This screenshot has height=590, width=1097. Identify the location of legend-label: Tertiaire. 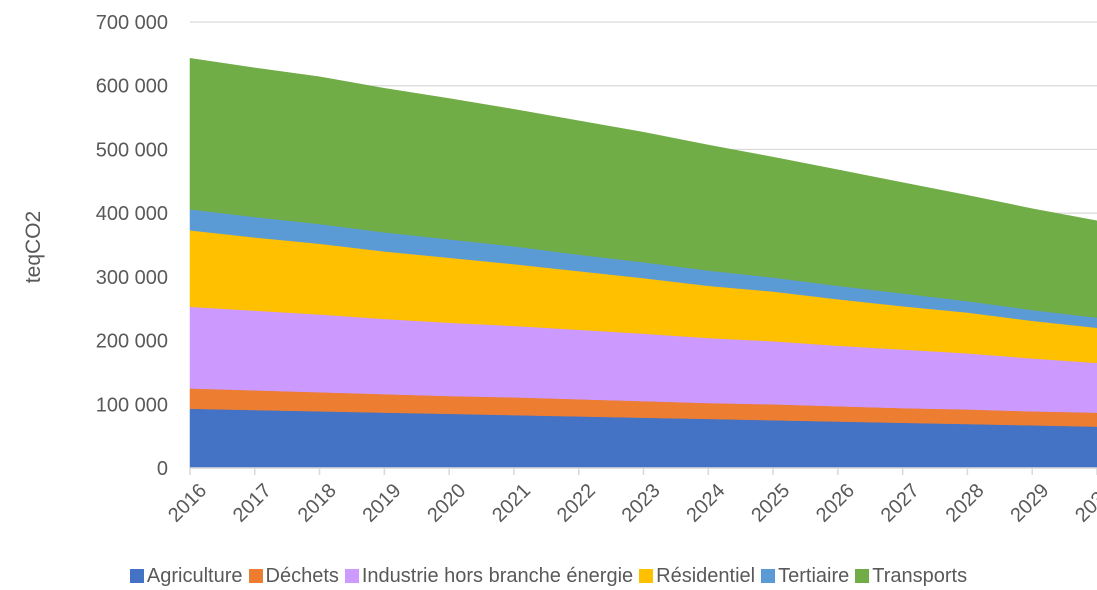
(813, 576).